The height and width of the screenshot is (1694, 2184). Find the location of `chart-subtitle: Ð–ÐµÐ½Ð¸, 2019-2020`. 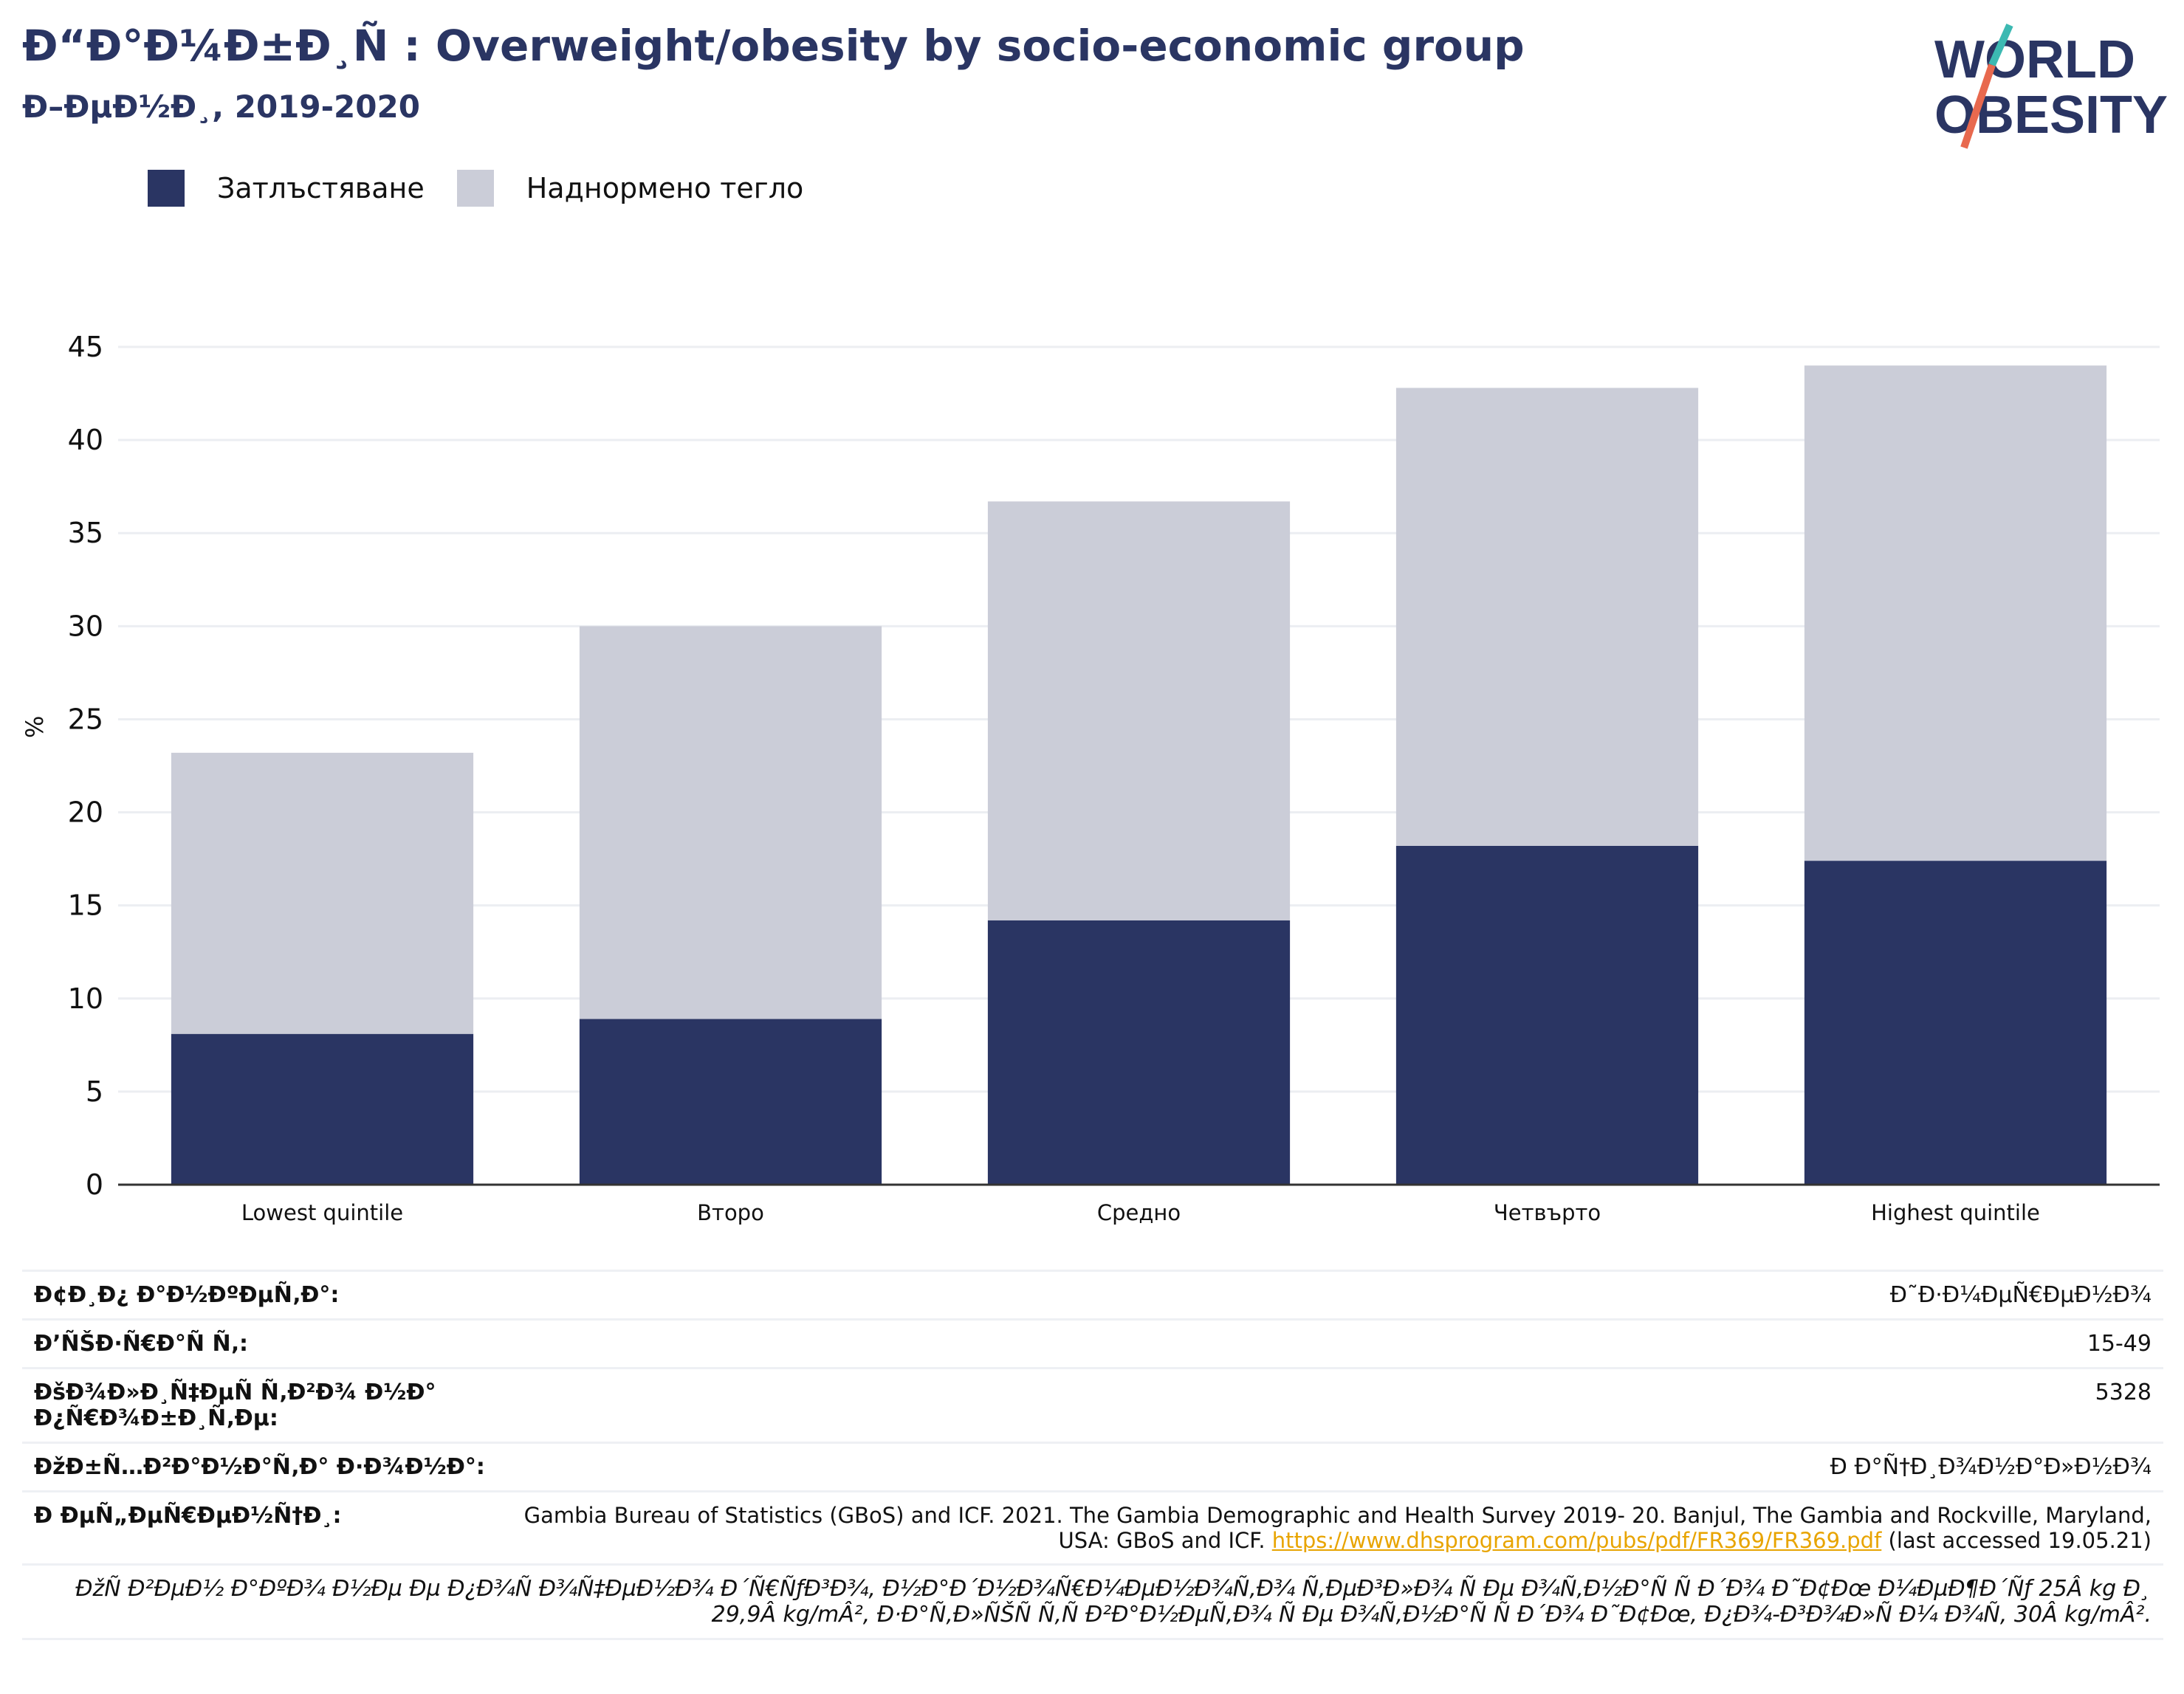

chart-subtitle: Ð–ÐµÐ½Ð¸, 2019-2020 is located at coordinates (221, 107).